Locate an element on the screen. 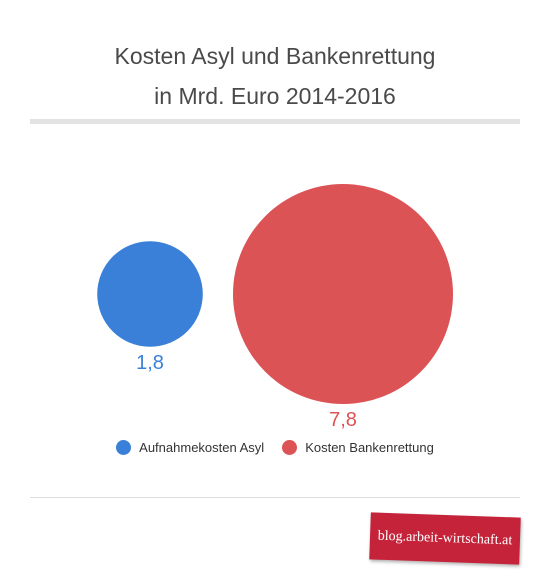 Image resolution: width=550 pixels, height=580 pixels. legend-label-asyl: Aufnahmekosten Asyl is located at coordinates (202, 447).